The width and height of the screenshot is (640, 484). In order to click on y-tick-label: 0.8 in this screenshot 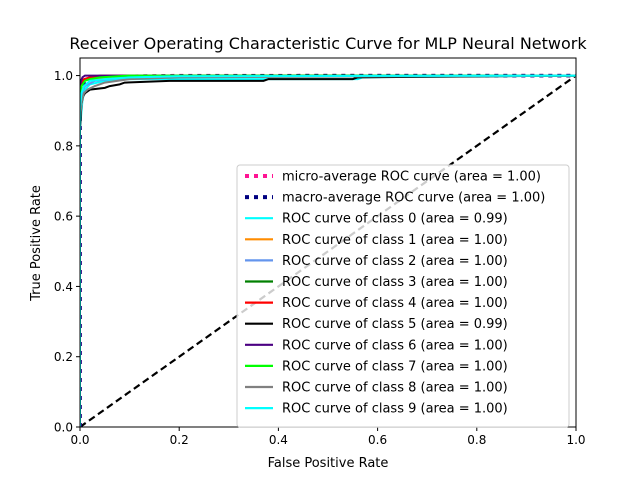, I will do `click(63, 146)`.